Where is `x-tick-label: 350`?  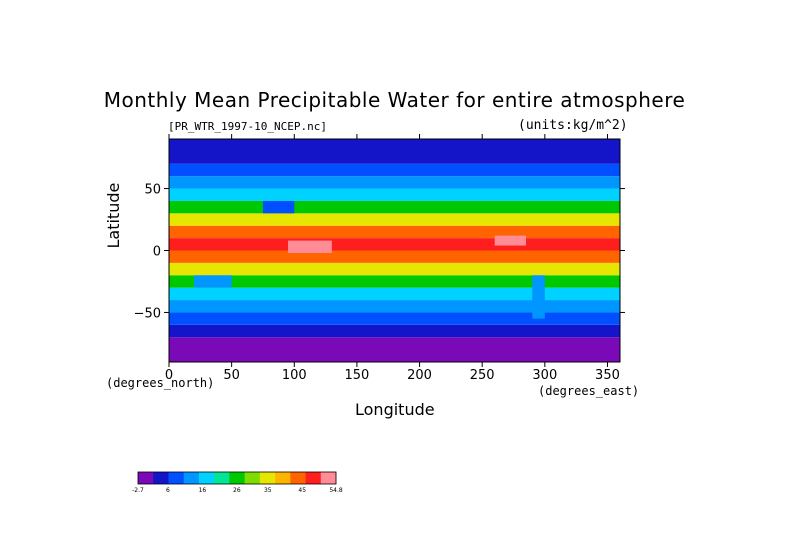
x-tick-label: 350 is located at coordinates (607, 375).